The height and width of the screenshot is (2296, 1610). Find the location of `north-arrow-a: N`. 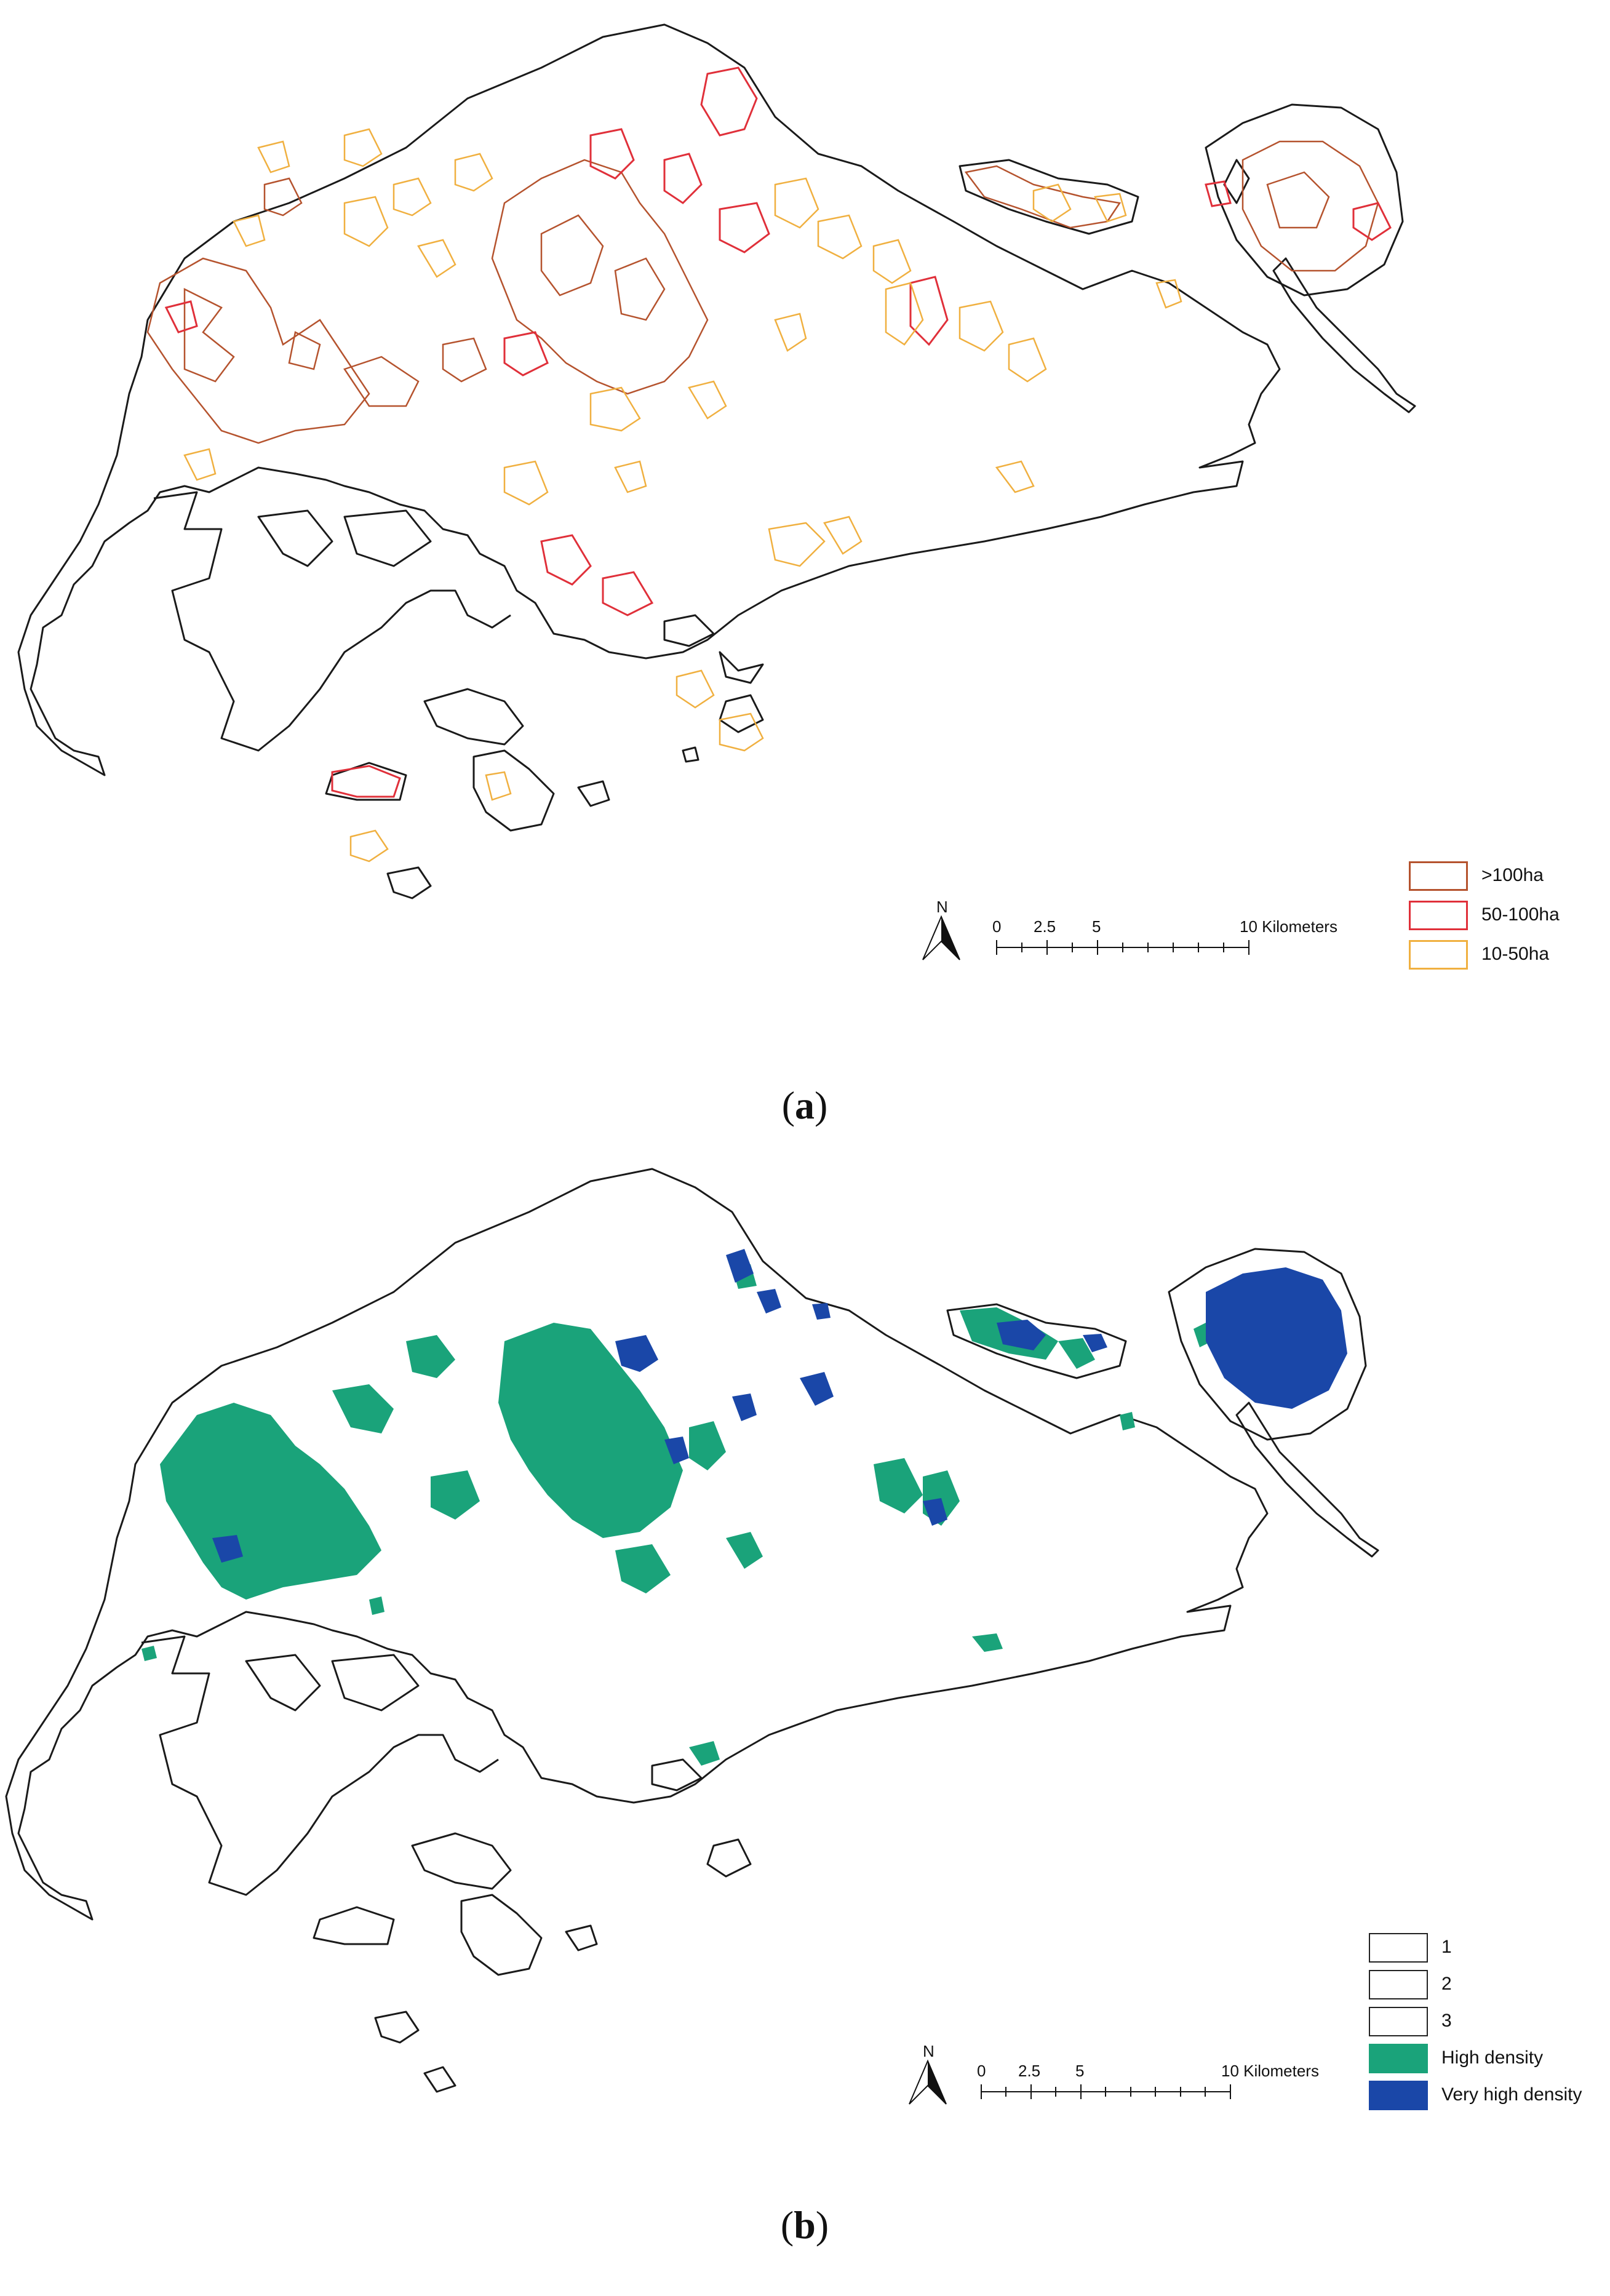

north-arrow-a: N is located at coordinates (941, 929).